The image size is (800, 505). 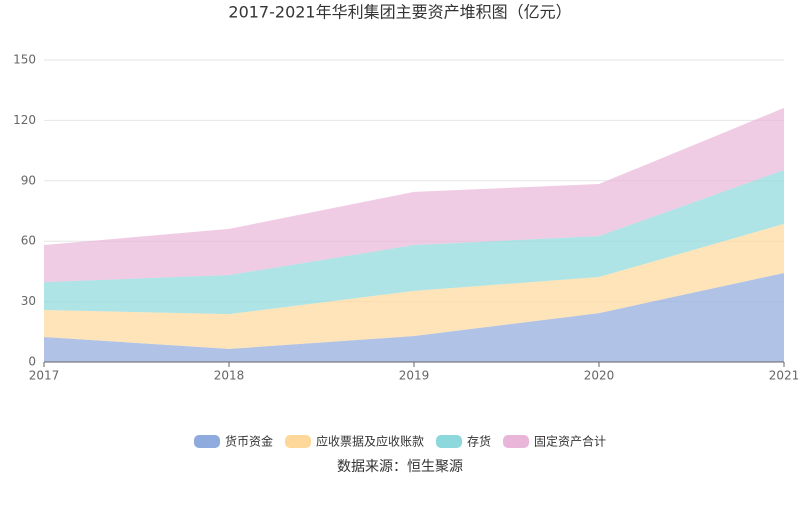 What do you see at coordinates (24, 120) in the screenshot?
I see `y-tick-label: 120` at bounding box center [24, 120].